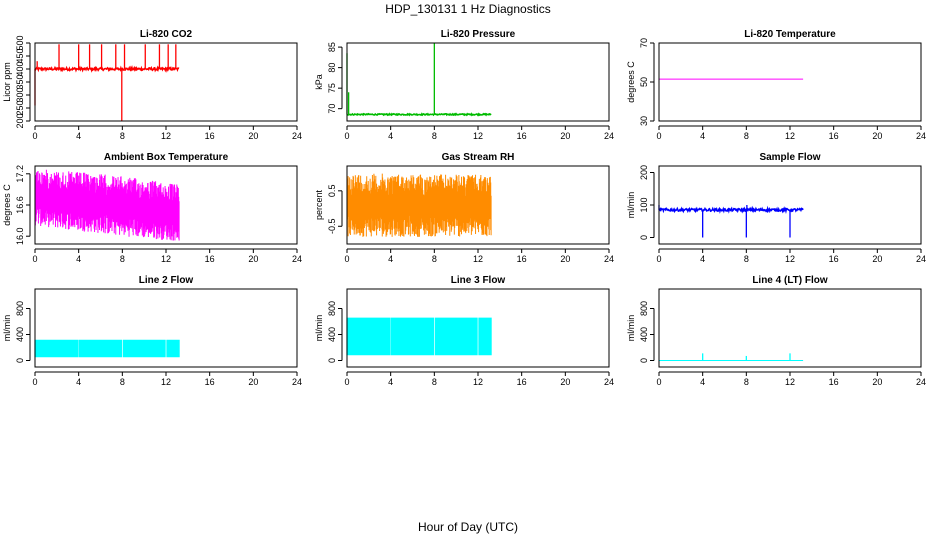 The image size is (936, 540). I want to click on panel-title: Li-820 Pressure, so click(478, 34).